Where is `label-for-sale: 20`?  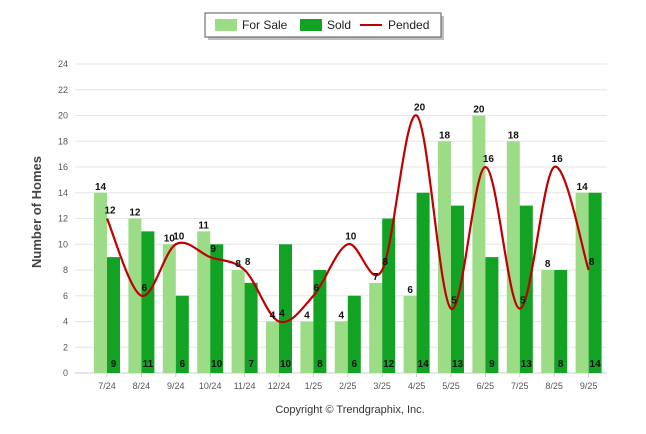
label-for-sale: 20 is located at coordinates (479, 110).